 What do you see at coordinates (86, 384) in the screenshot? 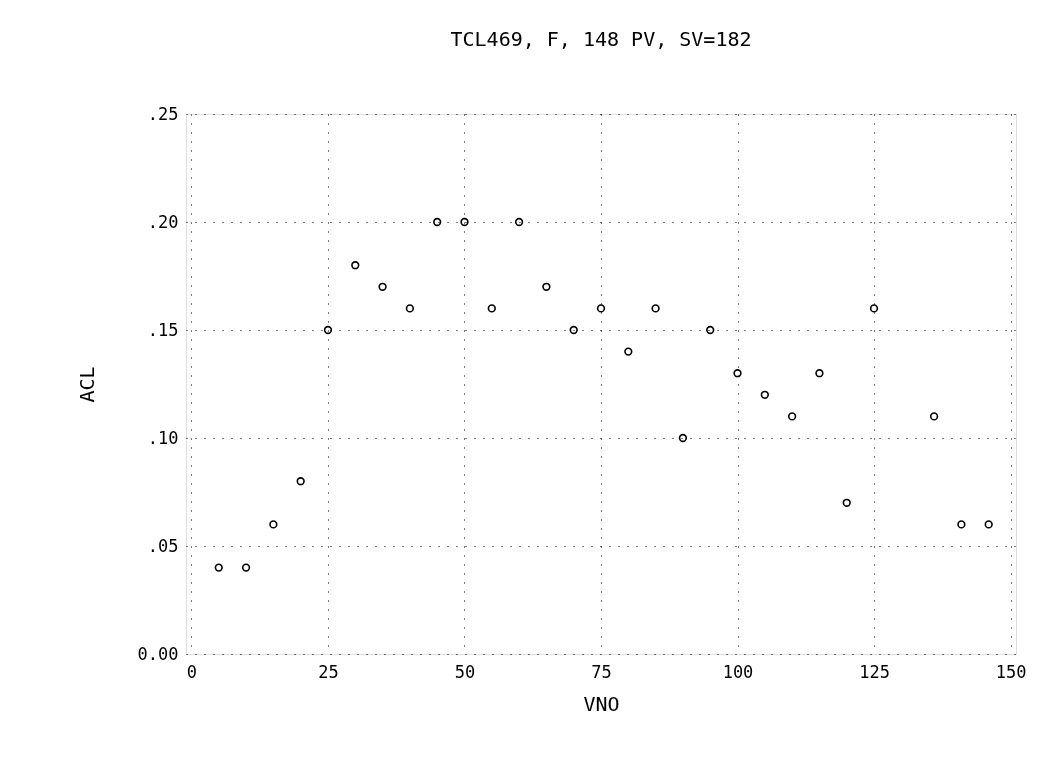
I see `y-axis-title: ACL` at bounding box center [86, 384].